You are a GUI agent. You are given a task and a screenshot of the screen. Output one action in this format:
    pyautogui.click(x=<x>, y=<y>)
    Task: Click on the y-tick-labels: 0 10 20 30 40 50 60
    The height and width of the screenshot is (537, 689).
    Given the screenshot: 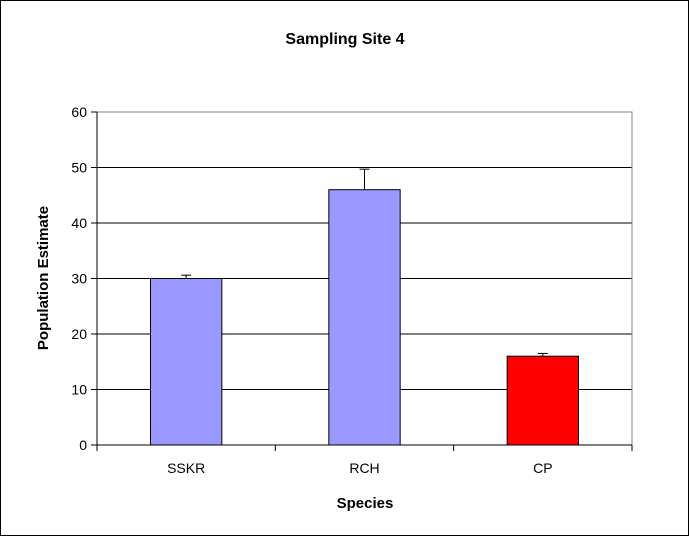 What is the action you would take?
    pyautogui.click(x=79, y=278)
    